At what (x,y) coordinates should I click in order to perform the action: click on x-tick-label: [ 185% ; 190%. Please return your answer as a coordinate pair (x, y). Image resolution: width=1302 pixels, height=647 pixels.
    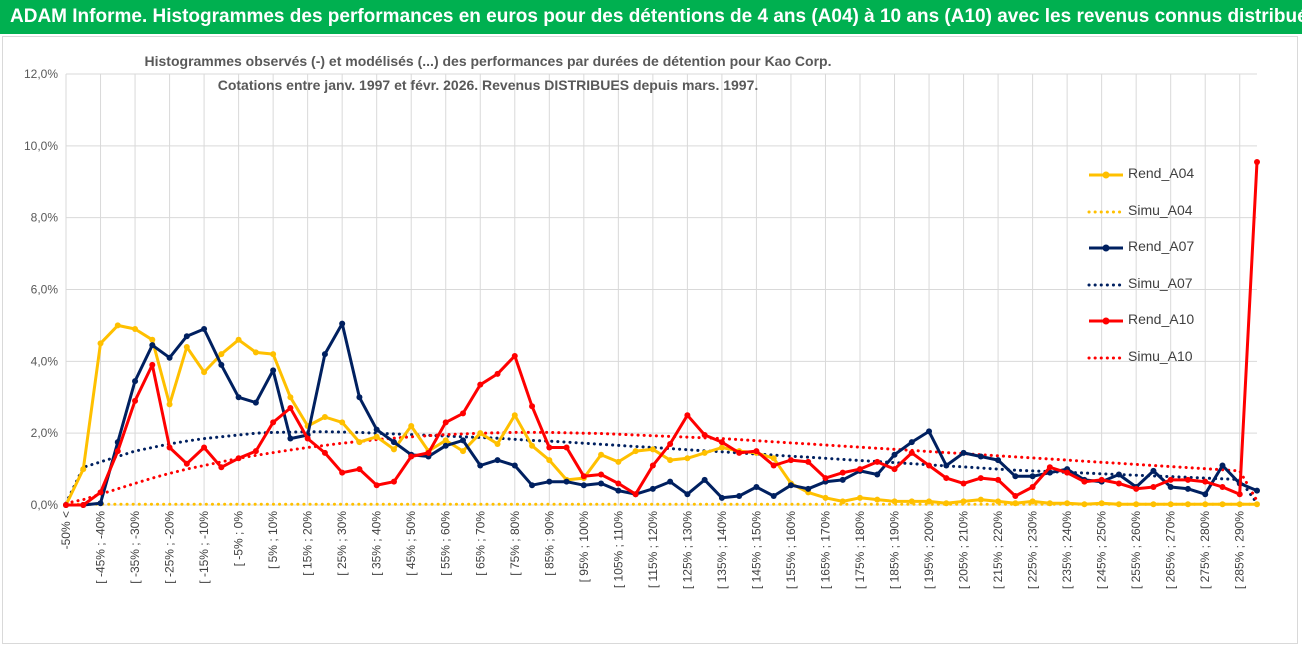
    Looking at the image, I should click on (895, 550).